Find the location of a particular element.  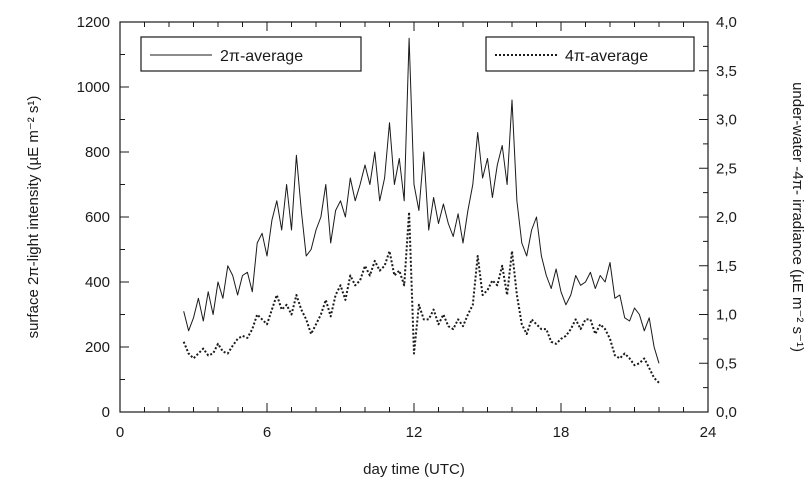

right-y-tick-label: 4,0 is located at coordinates (726, 22).